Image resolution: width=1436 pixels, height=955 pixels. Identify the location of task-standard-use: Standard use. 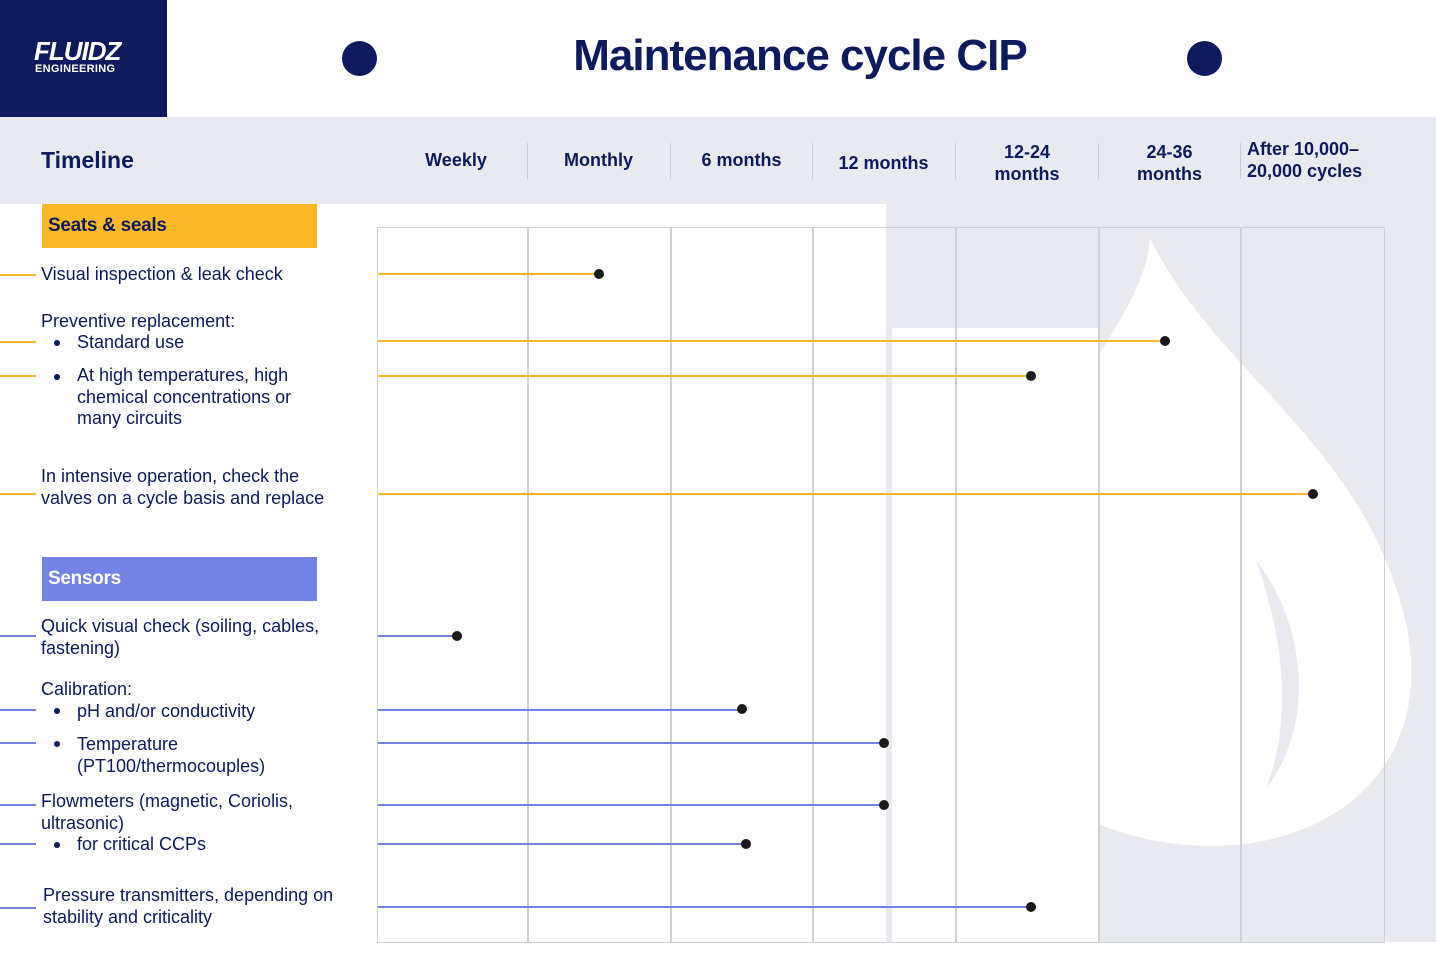
(131, 342).